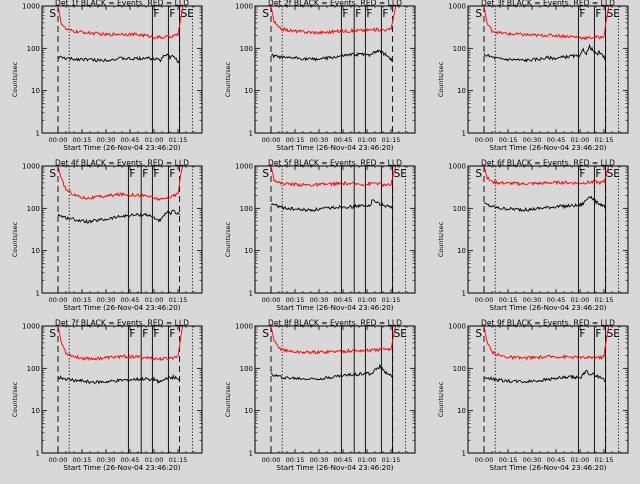 The image size is (640, 484). I want to click on panel-title: Det 9f BLACK = Events, RED = LLD, so click(548, 323).